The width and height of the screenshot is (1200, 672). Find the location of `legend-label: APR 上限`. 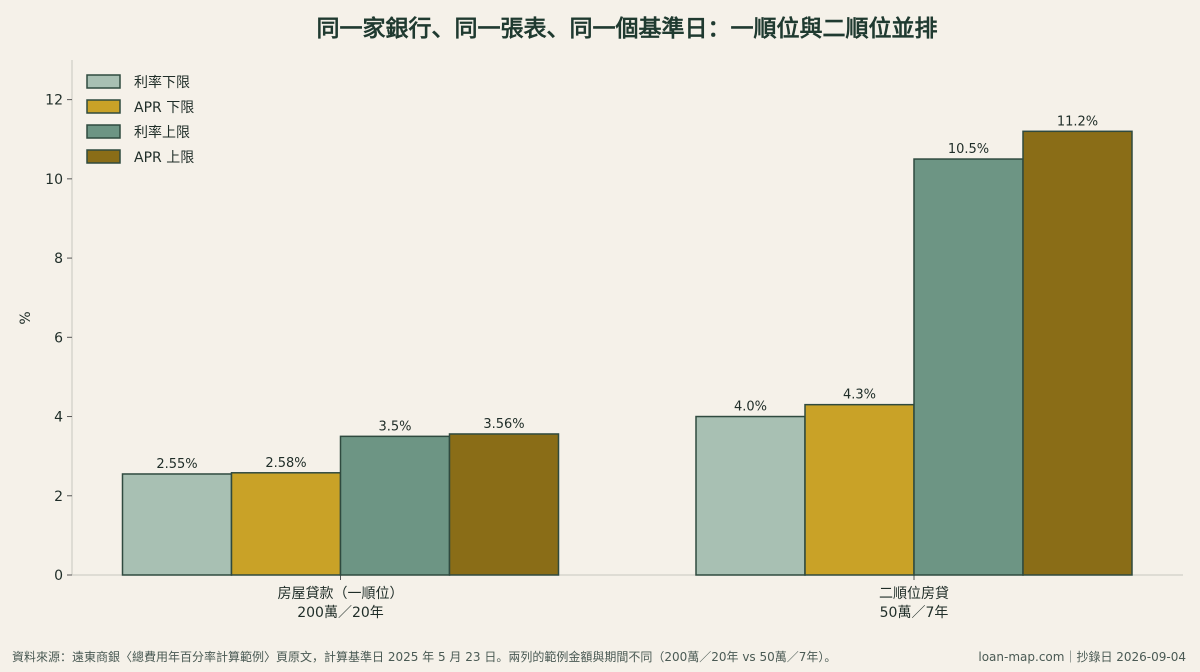

legend-label: APR 上限 is located at coordinates (164, 158).